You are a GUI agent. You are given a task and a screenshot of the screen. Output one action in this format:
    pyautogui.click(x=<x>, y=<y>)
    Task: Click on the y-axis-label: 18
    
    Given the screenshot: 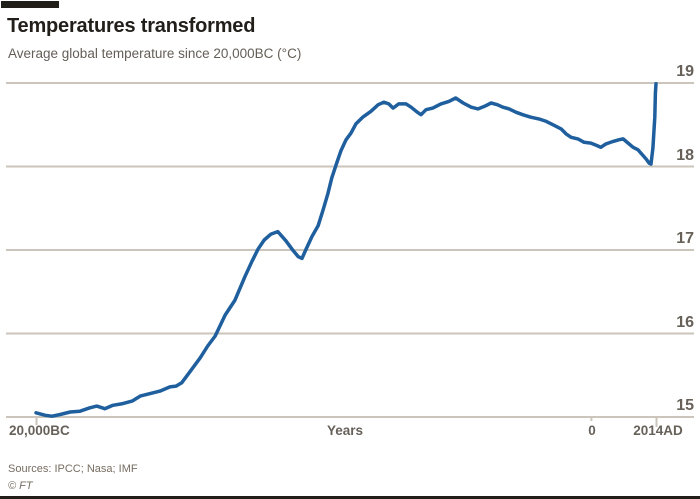 What is the action you would take?
    pyautogui.click(x=685, y=155)
    